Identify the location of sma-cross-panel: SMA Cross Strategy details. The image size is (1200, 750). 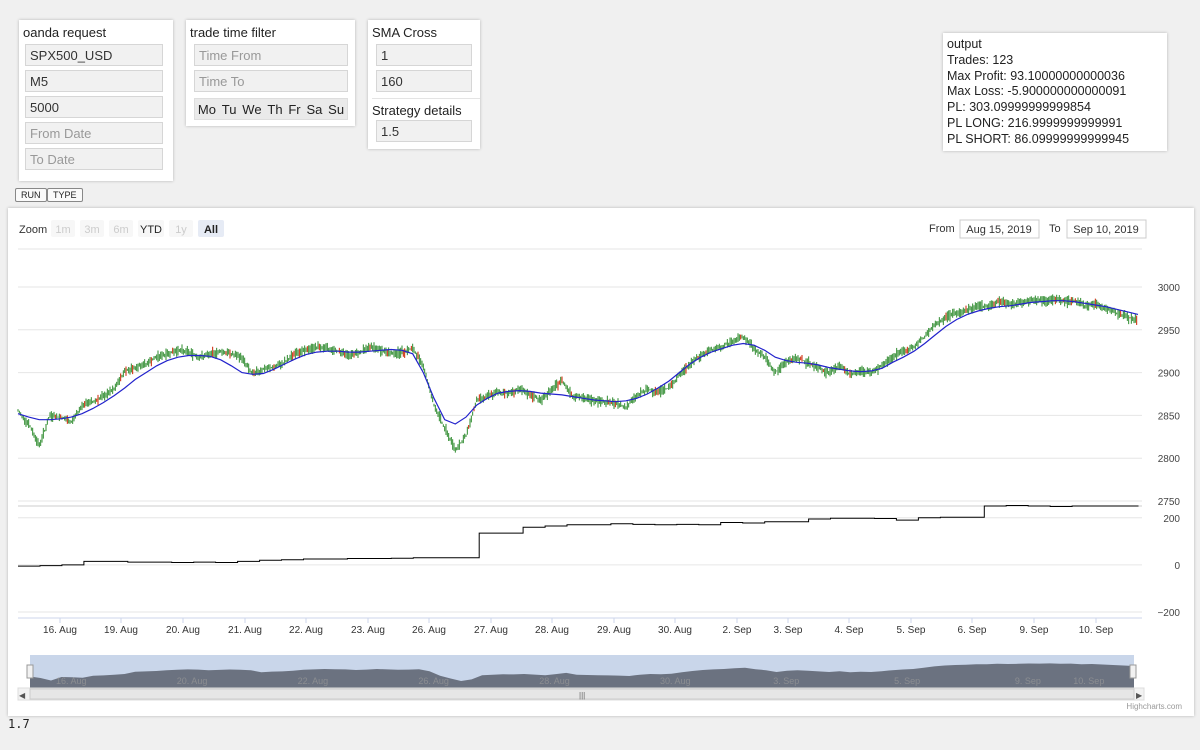
(424, 84).